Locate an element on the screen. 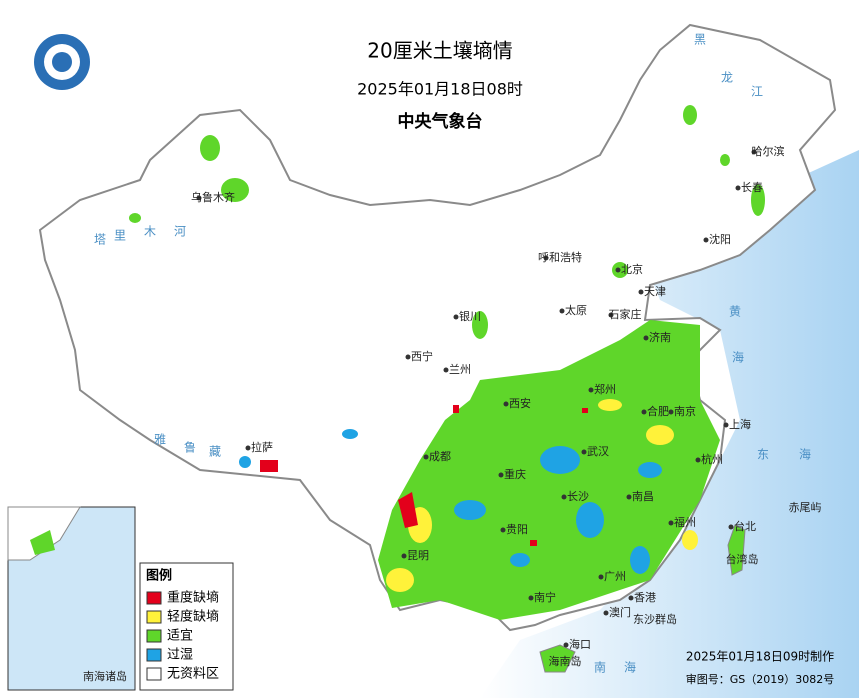 The height and width of the screenshot is (698, 859). place-label: 台湾岛 is located at coordinates (742, 559).